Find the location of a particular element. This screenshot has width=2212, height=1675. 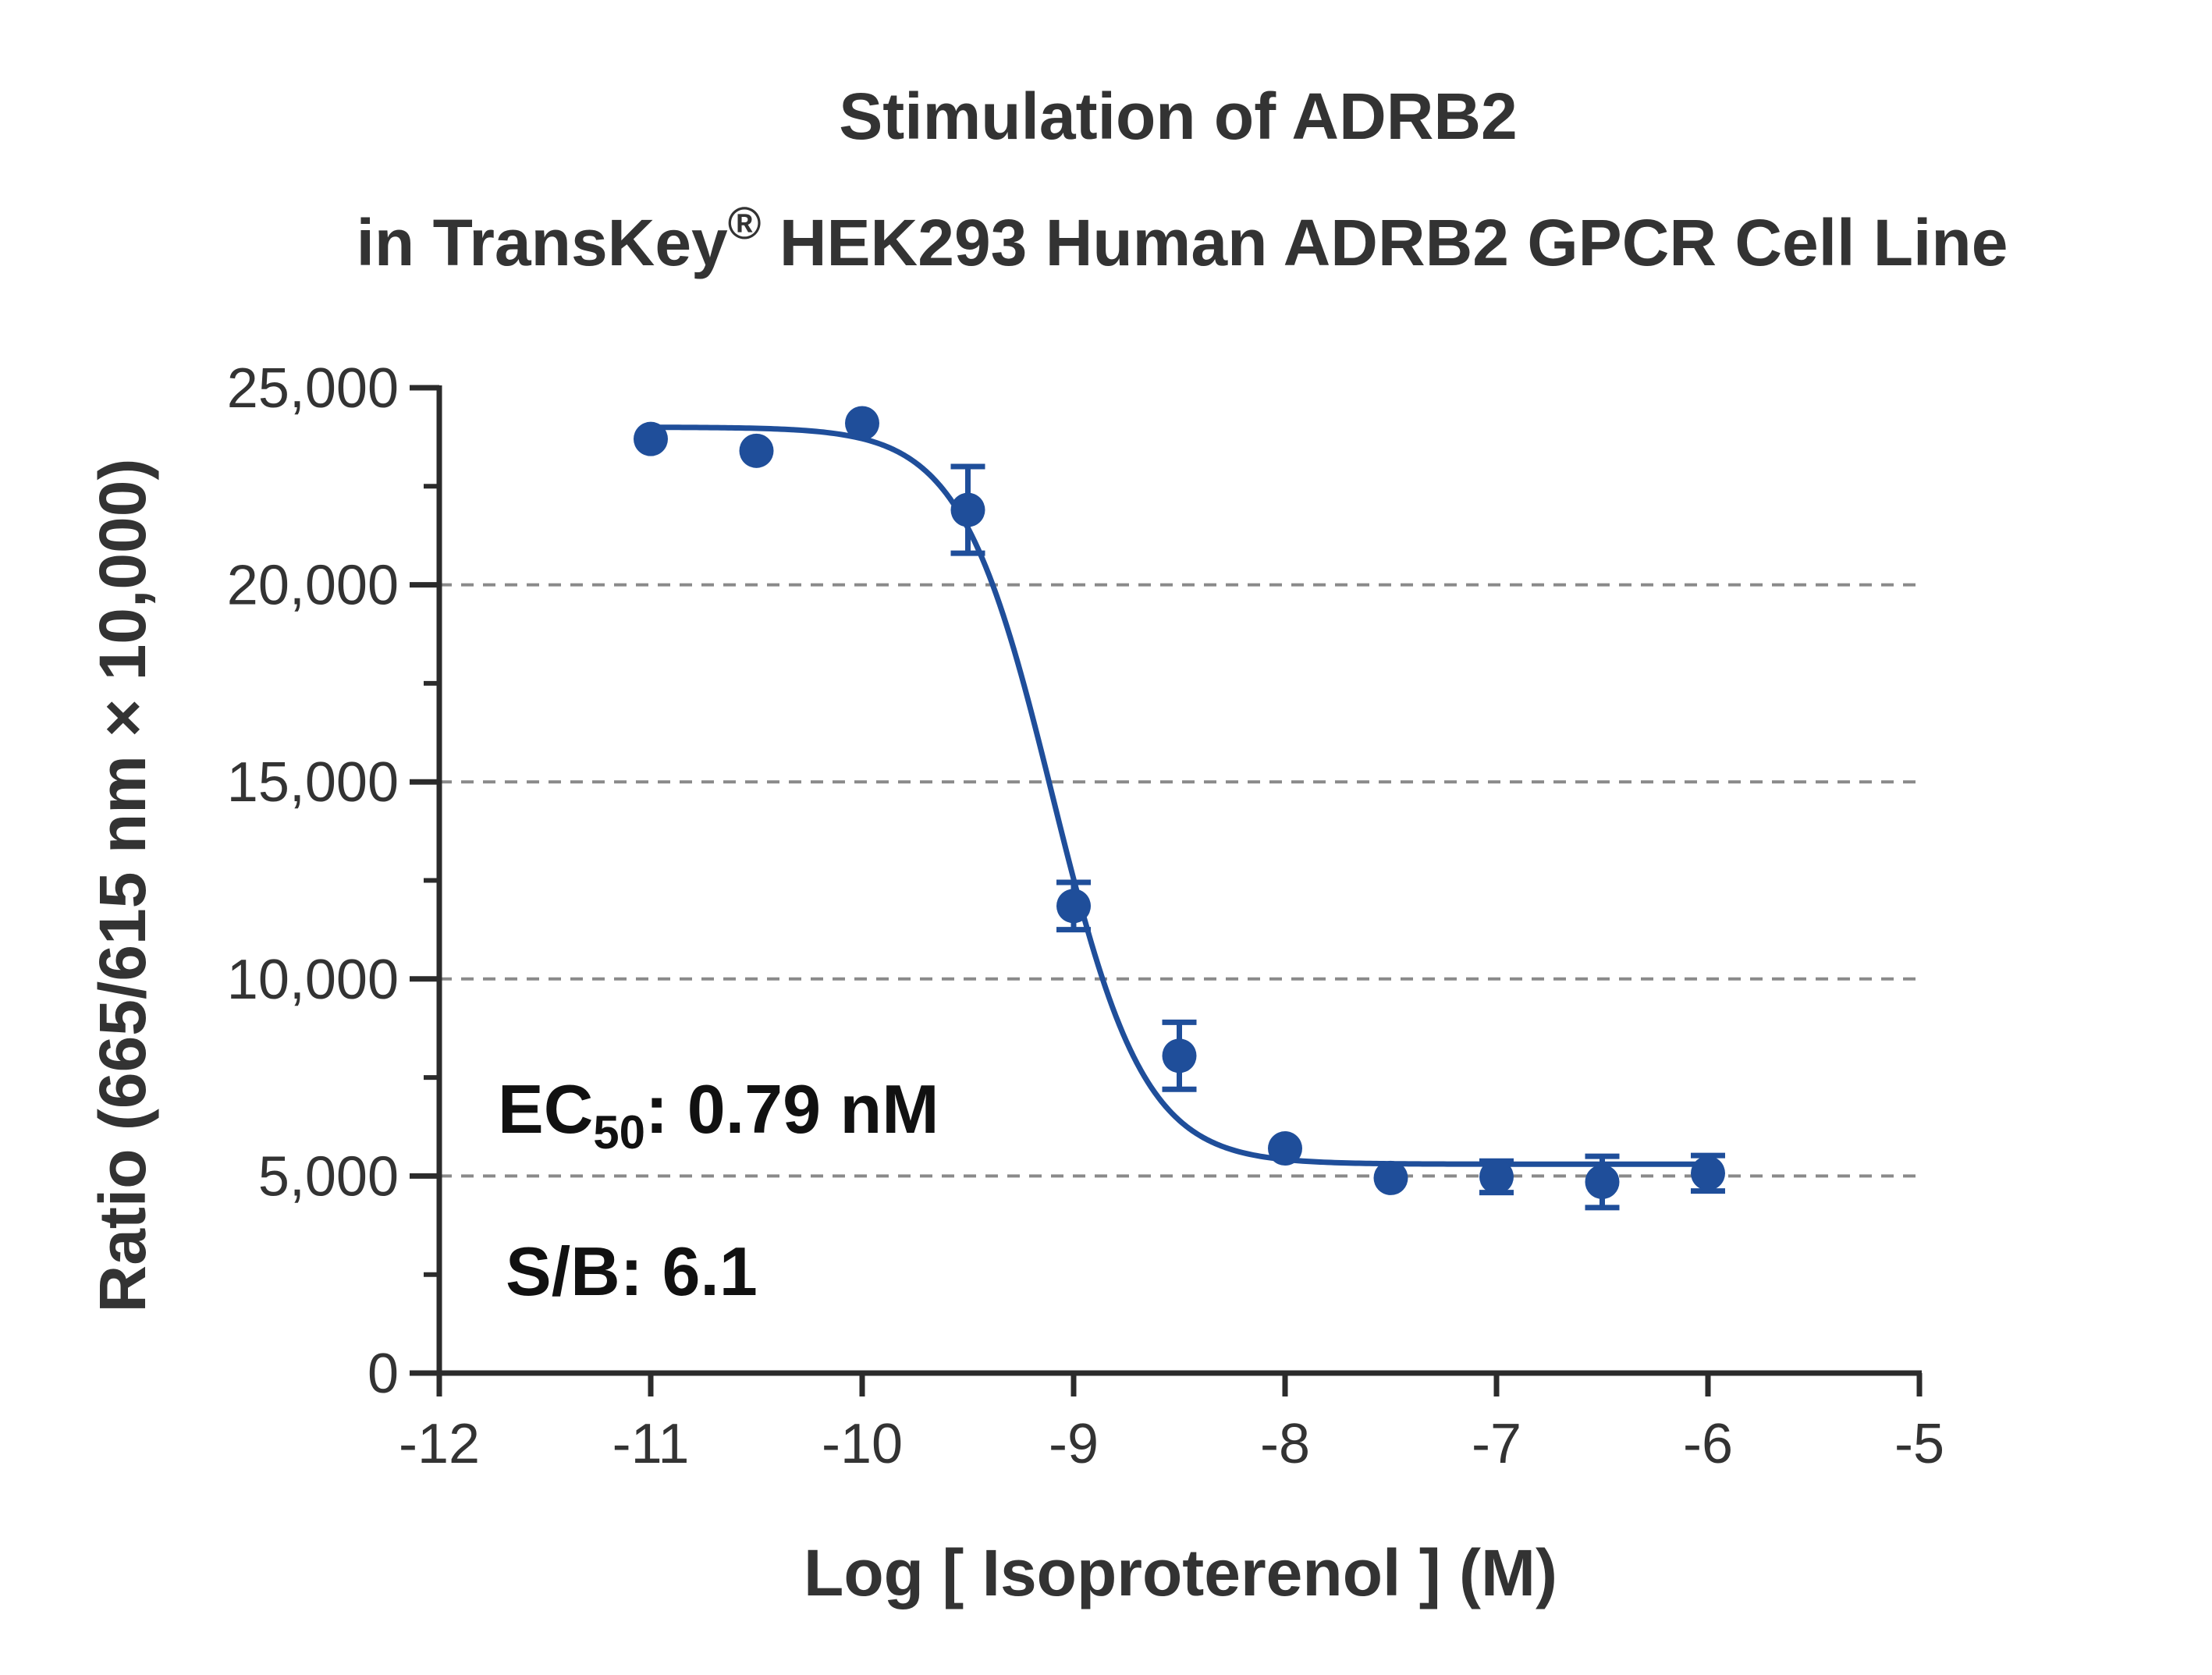

ec50-subscript: 50 is located at coordinates (619, 1132).